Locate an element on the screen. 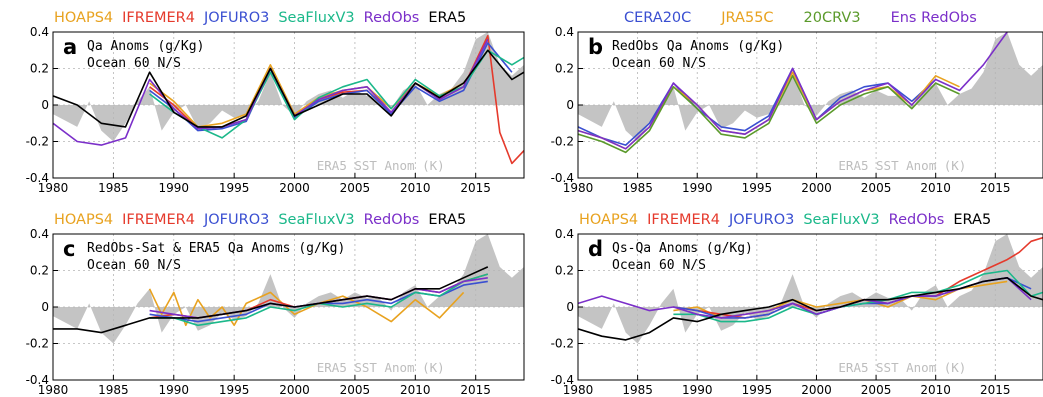  series-line-cera20c is located at coordinates (757, 106).